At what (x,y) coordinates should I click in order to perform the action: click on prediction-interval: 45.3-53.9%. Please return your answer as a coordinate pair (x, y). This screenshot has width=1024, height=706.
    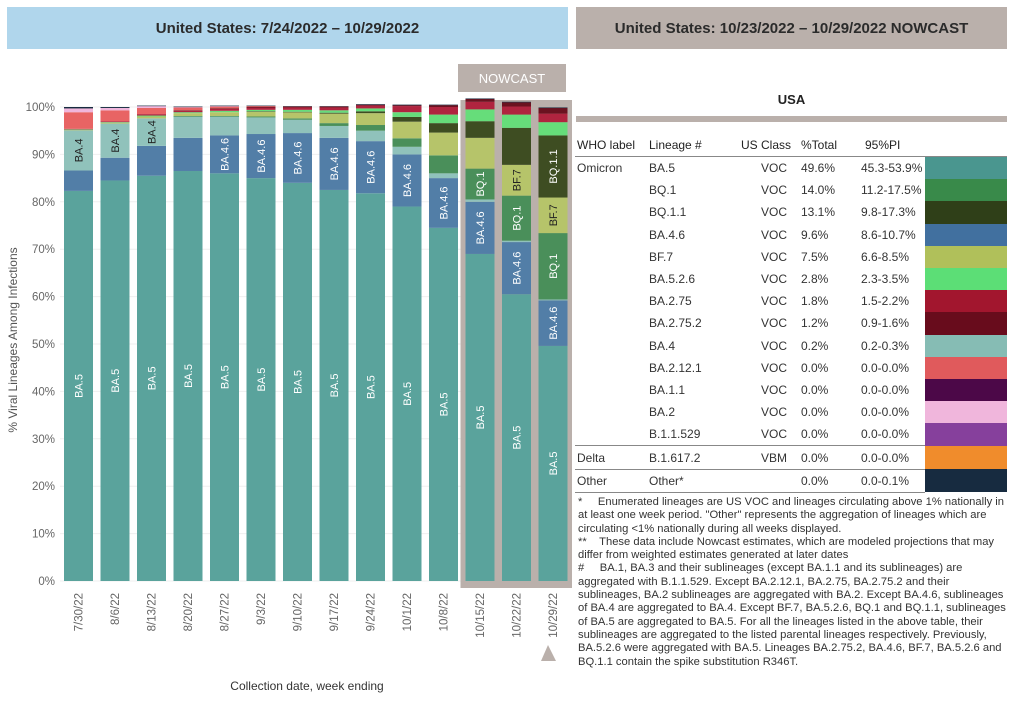
    Looking at the image, I should click on (892, 168).